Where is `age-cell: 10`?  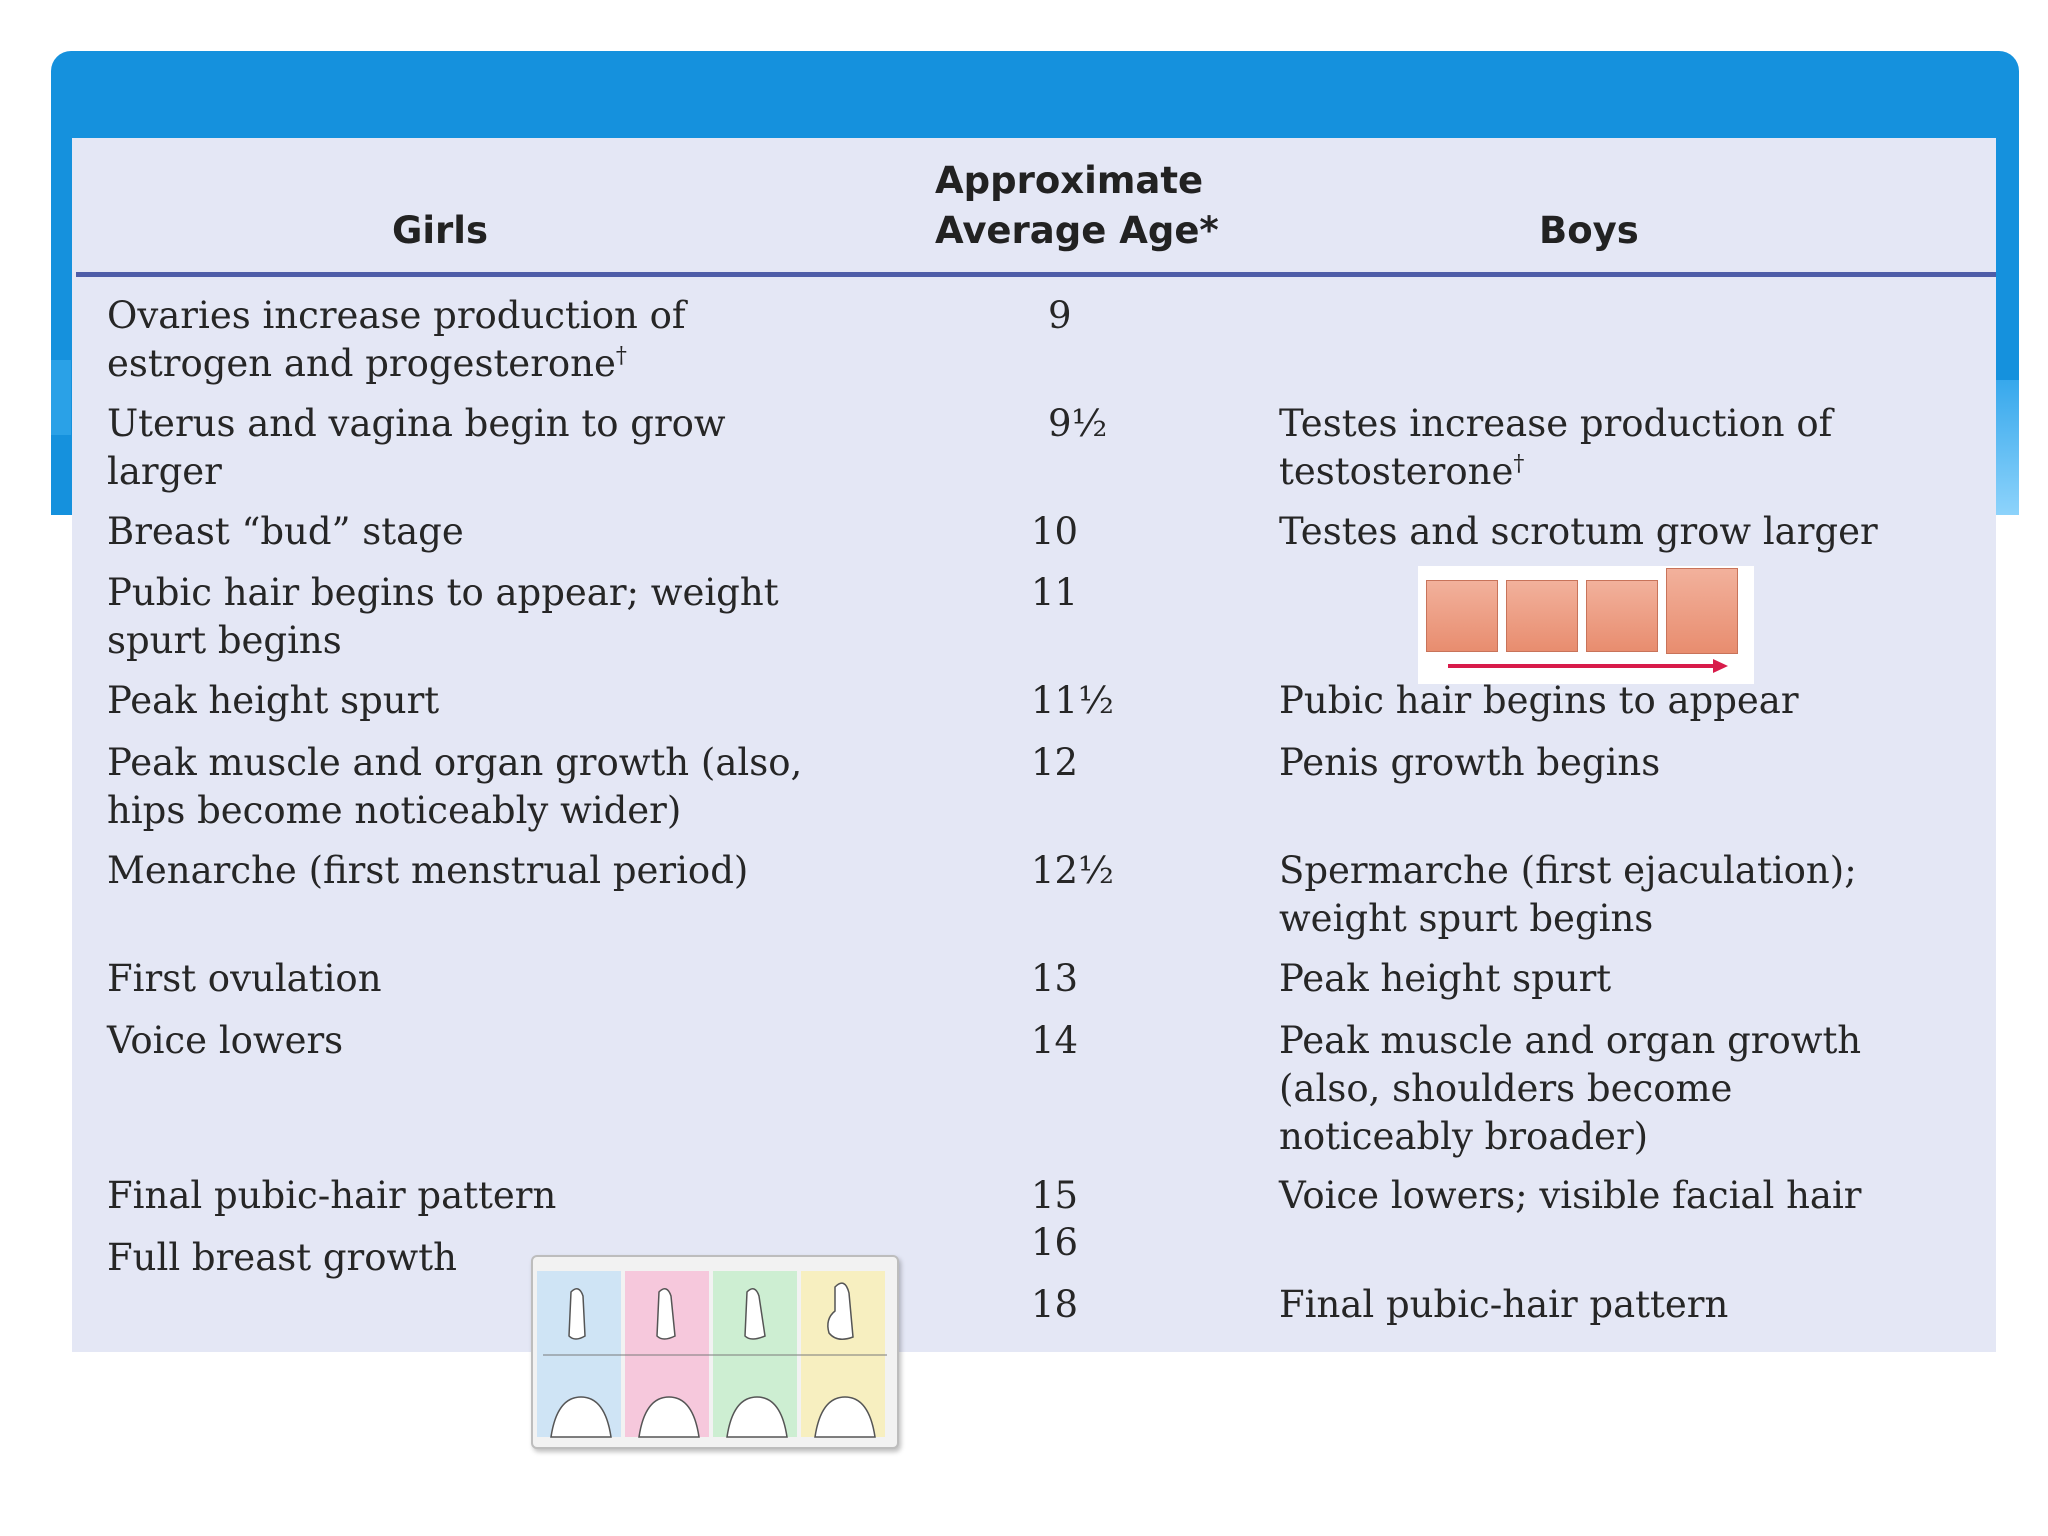
age-cell: 10 is located at coordinates (1055, 531).